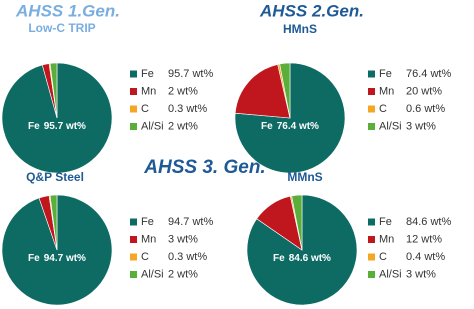 This screenshot has width=474, height=309. Describe the element at coordinates (300, 29) in the screenshot. I see `chart-title: HMnS` at that location.